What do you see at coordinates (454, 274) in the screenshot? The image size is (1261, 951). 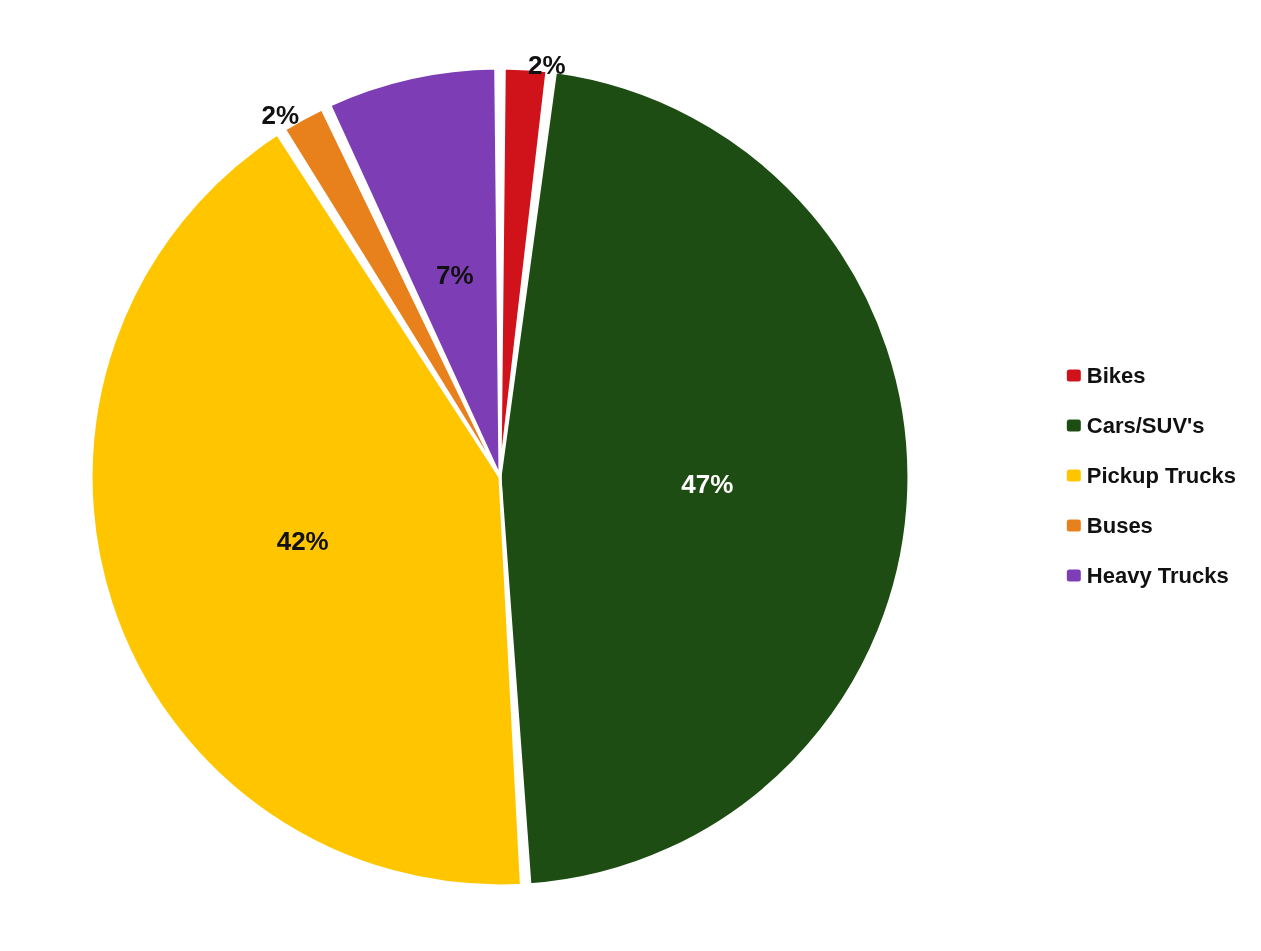 I see `data-label: 7%` at bounding box center [454, 274].